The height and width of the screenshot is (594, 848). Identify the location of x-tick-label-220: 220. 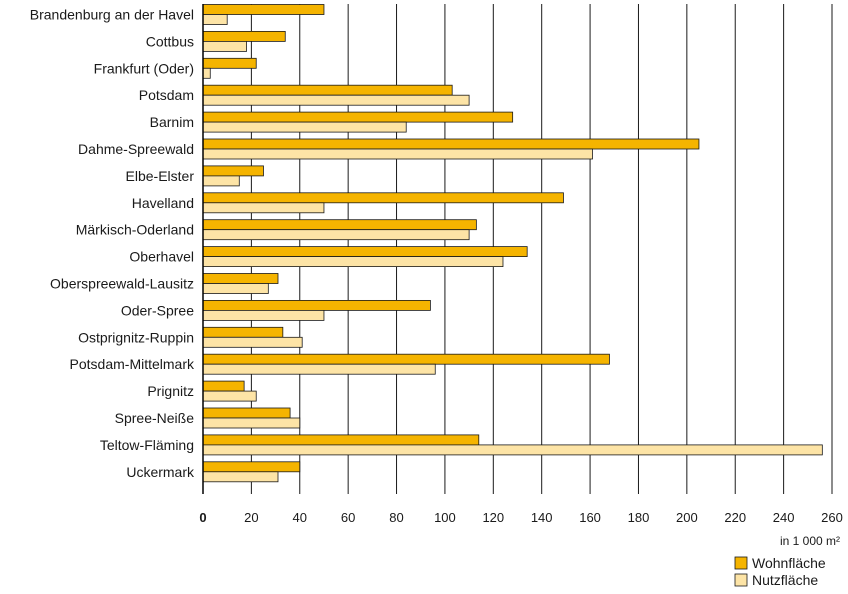
(735, 517).